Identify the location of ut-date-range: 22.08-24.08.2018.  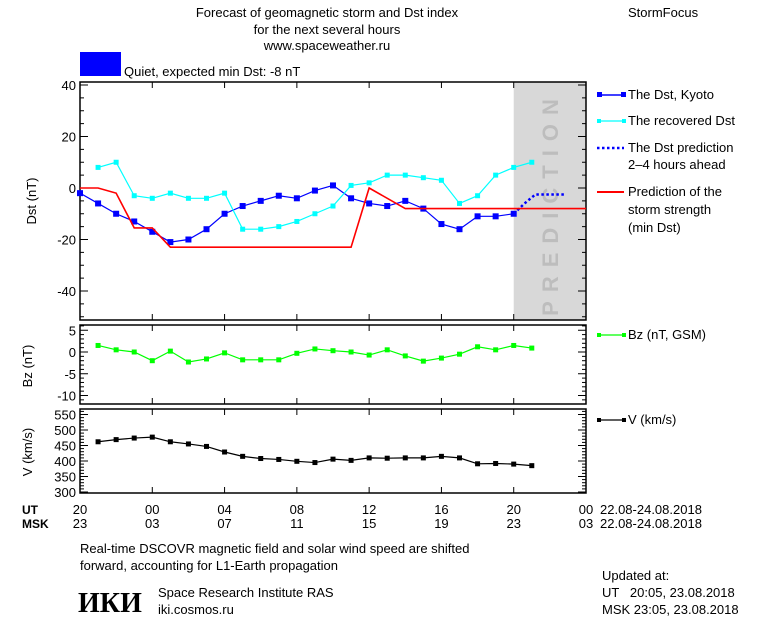
(651, 509).